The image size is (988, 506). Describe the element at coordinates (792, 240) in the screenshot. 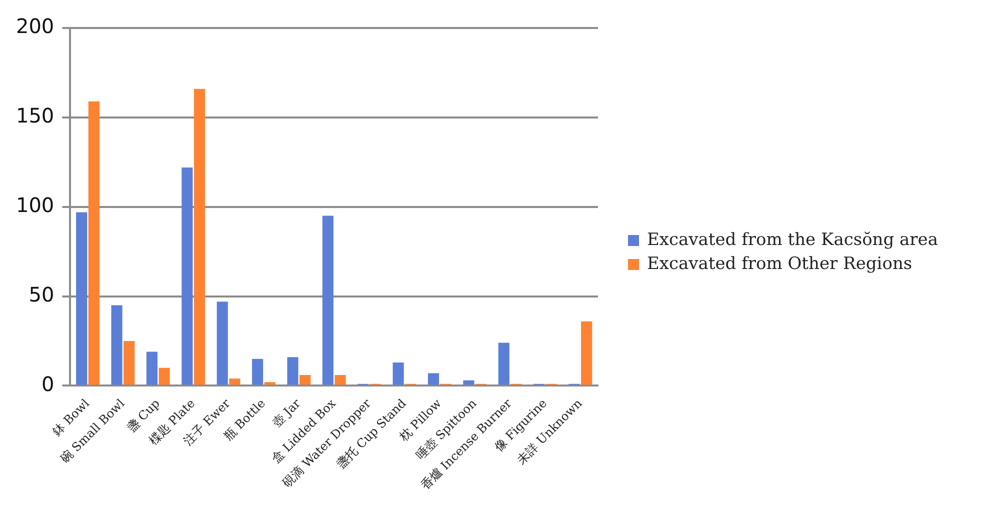

I see `legend-label: Excavated from the Kacsŏng area` at that location.